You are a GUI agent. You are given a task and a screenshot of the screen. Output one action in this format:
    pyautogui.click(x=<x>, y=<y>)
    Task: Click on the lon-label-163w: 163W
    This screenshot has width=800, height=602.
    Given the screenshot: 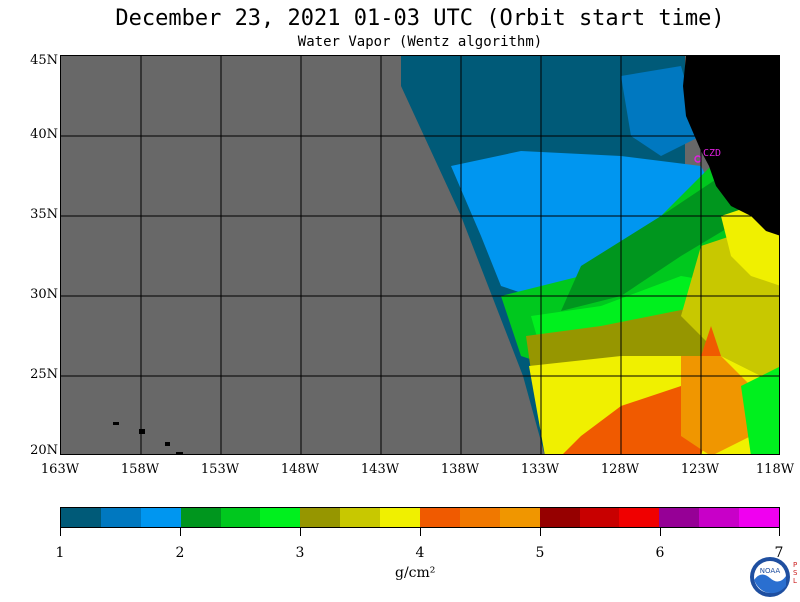 What is the action you would take?
    pyautogui.click(x=60, y=469)
    